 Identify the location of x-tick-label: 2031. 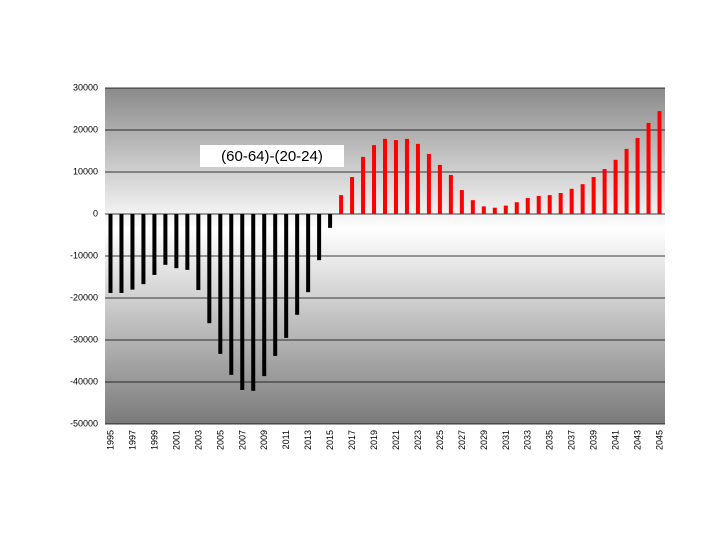
(506, 440).